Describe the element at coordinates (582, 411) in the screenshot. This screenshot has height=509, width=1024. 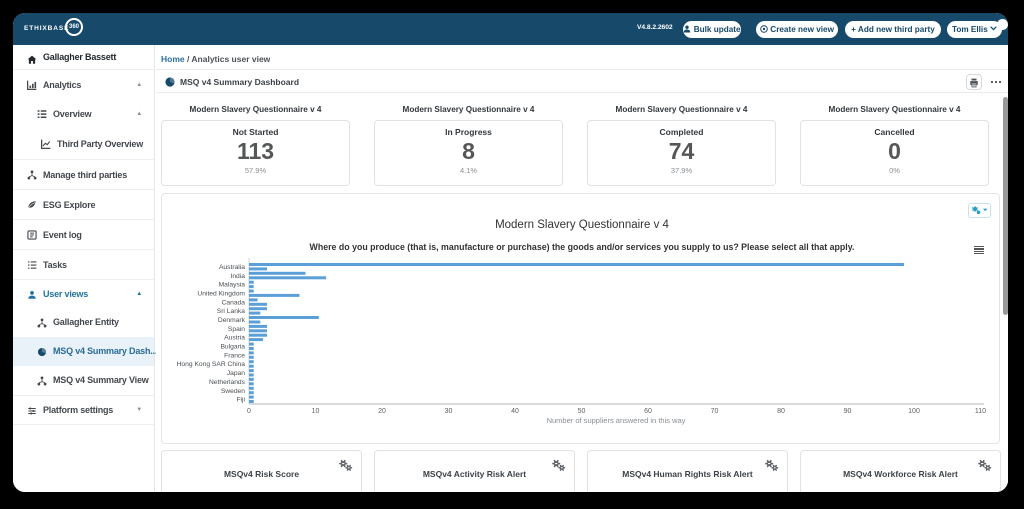
I see `svg-text: 50` at that location.